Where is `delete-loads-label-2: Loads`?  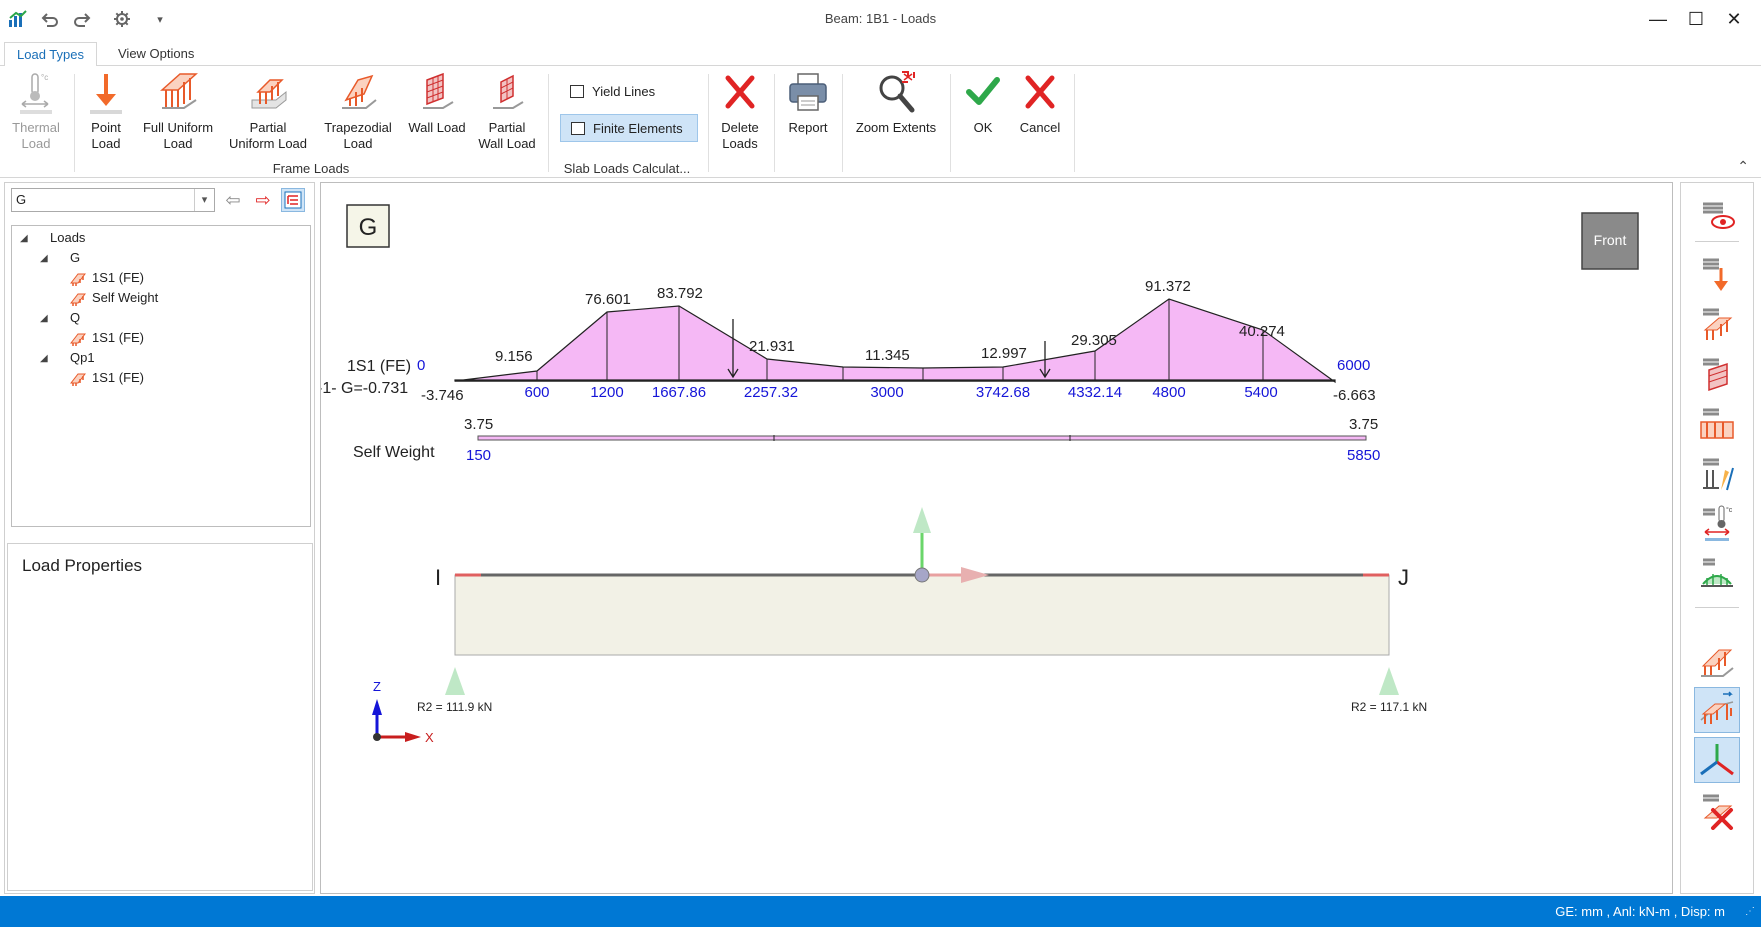
delete-loads-label-2: Loads is located at coordinates (740, 143).